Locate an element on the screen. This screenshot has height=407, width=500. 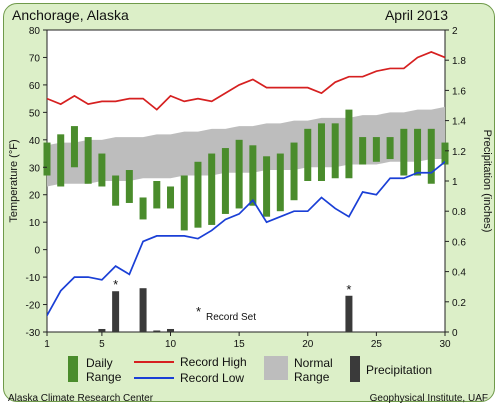
y2-axis-title: Precipitation (inches) is located at coordinates (487, 181).